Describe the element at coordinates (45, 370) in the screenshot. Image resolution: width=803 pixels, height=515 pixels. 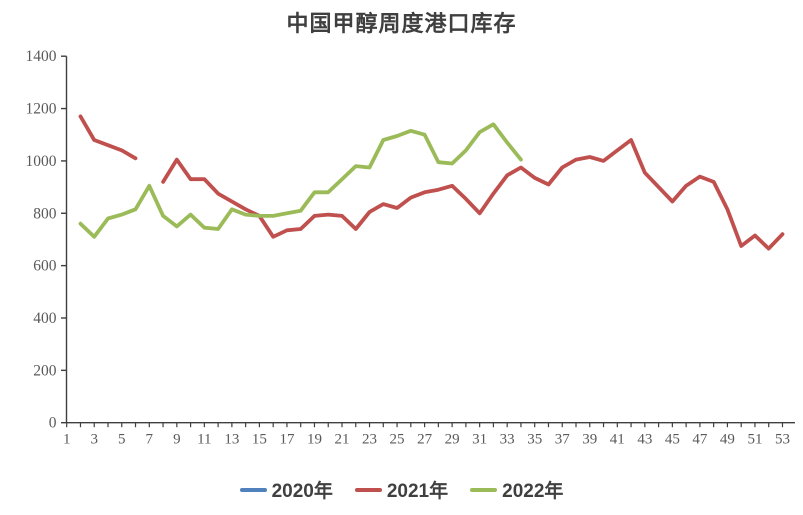
I see `y-tick-label: 200` at that location.